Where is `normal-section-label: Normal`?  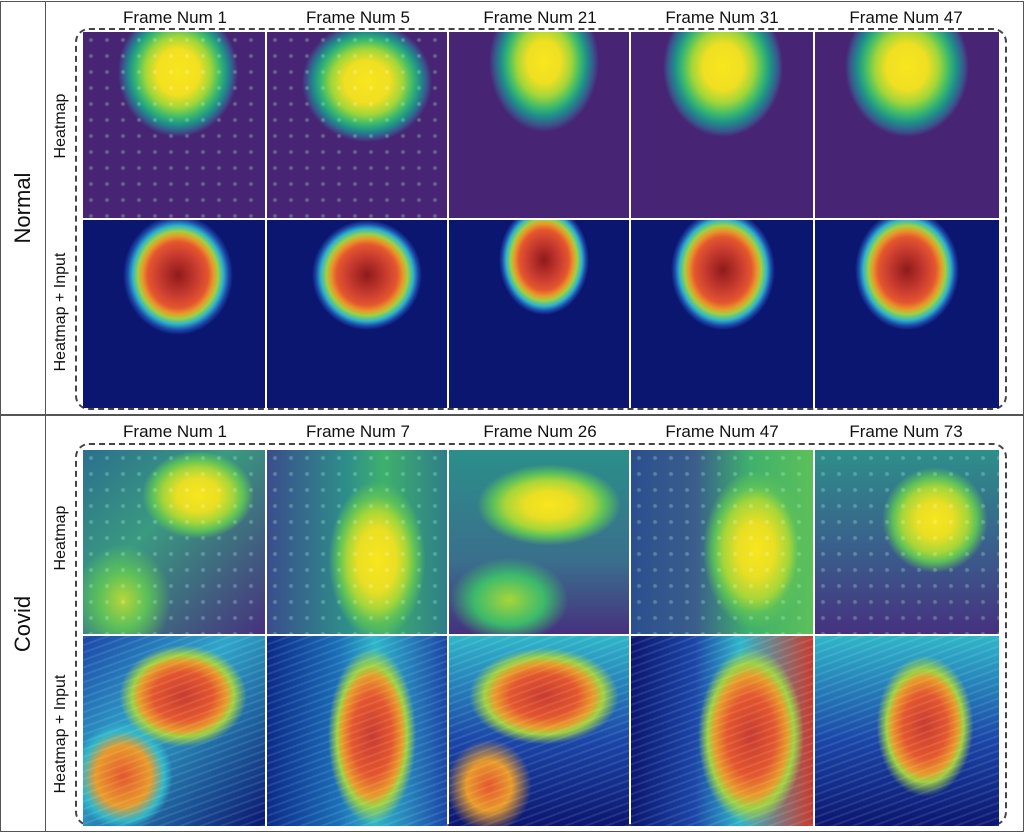 normal-section-label: Normal is located at coordinates (22, 208).